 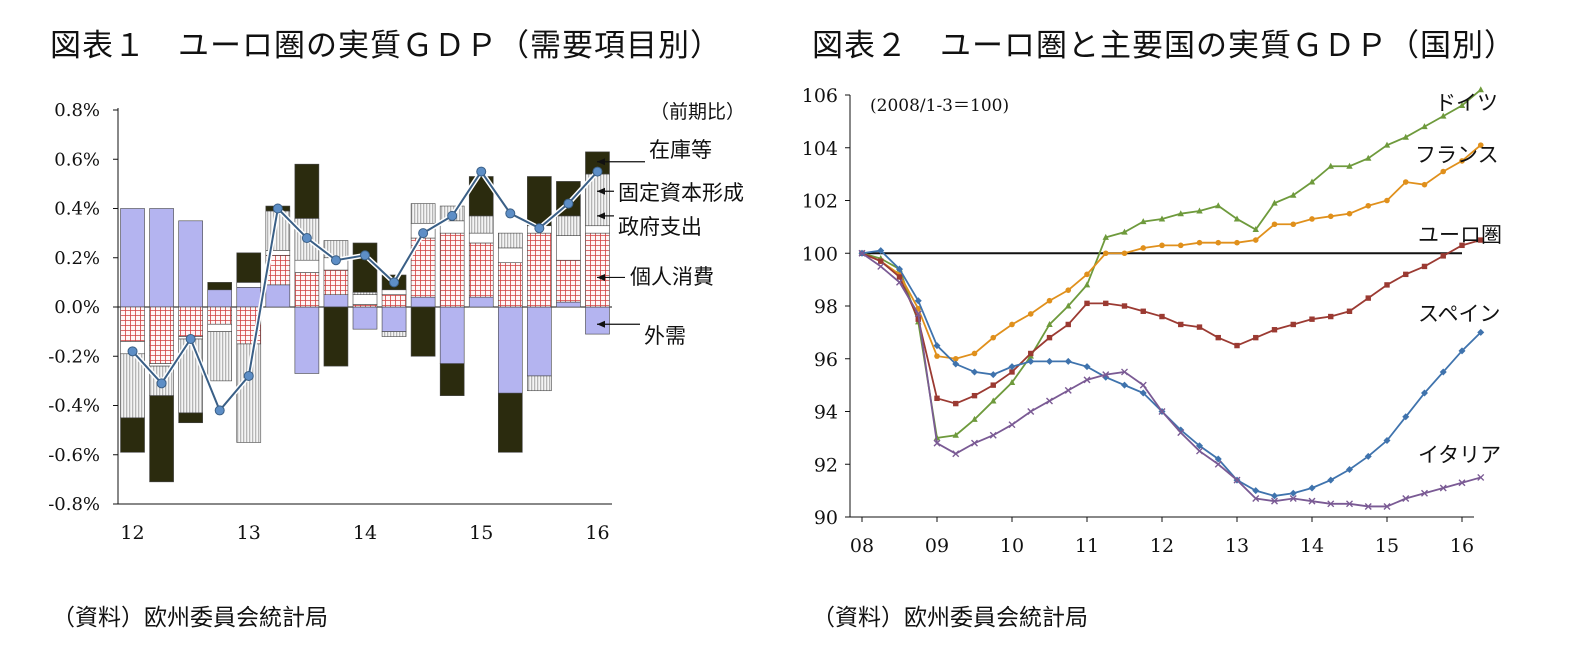 I want to click on chart1-xtick-label: 12, so click(x=132, y=533).